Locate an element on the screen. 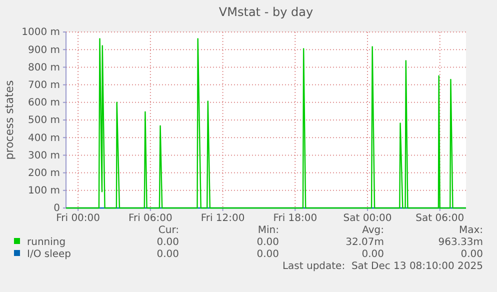 This screenshot has width=497, height=292. x-tick-label: Sat 06:00 is located at coordinates (440, 218).